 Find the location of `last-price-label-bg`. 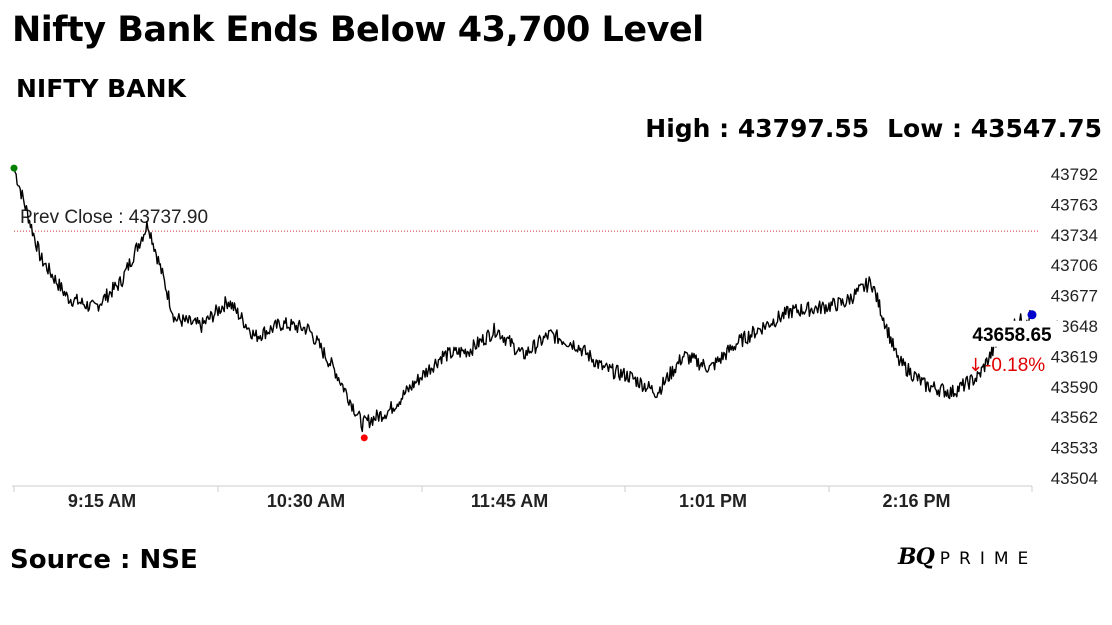

last-price-label-bg is located at coordinates (1013, 333).